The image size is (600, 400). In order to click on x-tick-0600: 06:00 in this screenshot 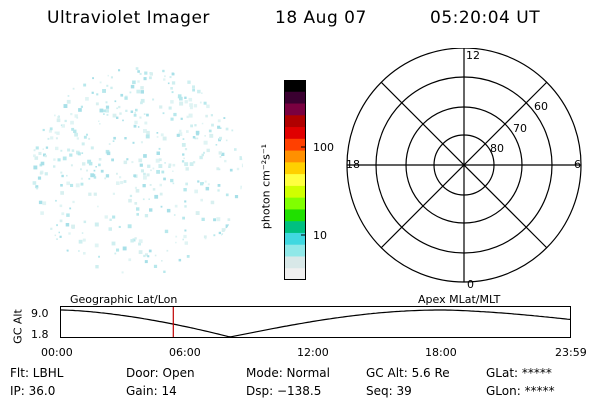, I will do `click(185, 352)`.